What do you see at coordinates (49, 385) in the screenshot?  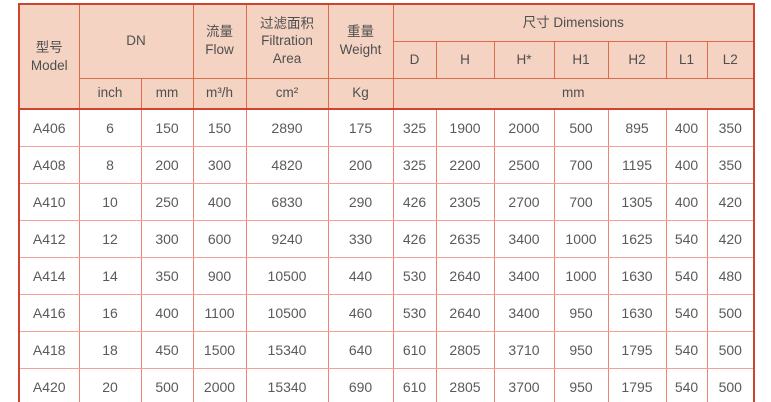 I see `model-cell: A420` at bounding box center [49, 385].